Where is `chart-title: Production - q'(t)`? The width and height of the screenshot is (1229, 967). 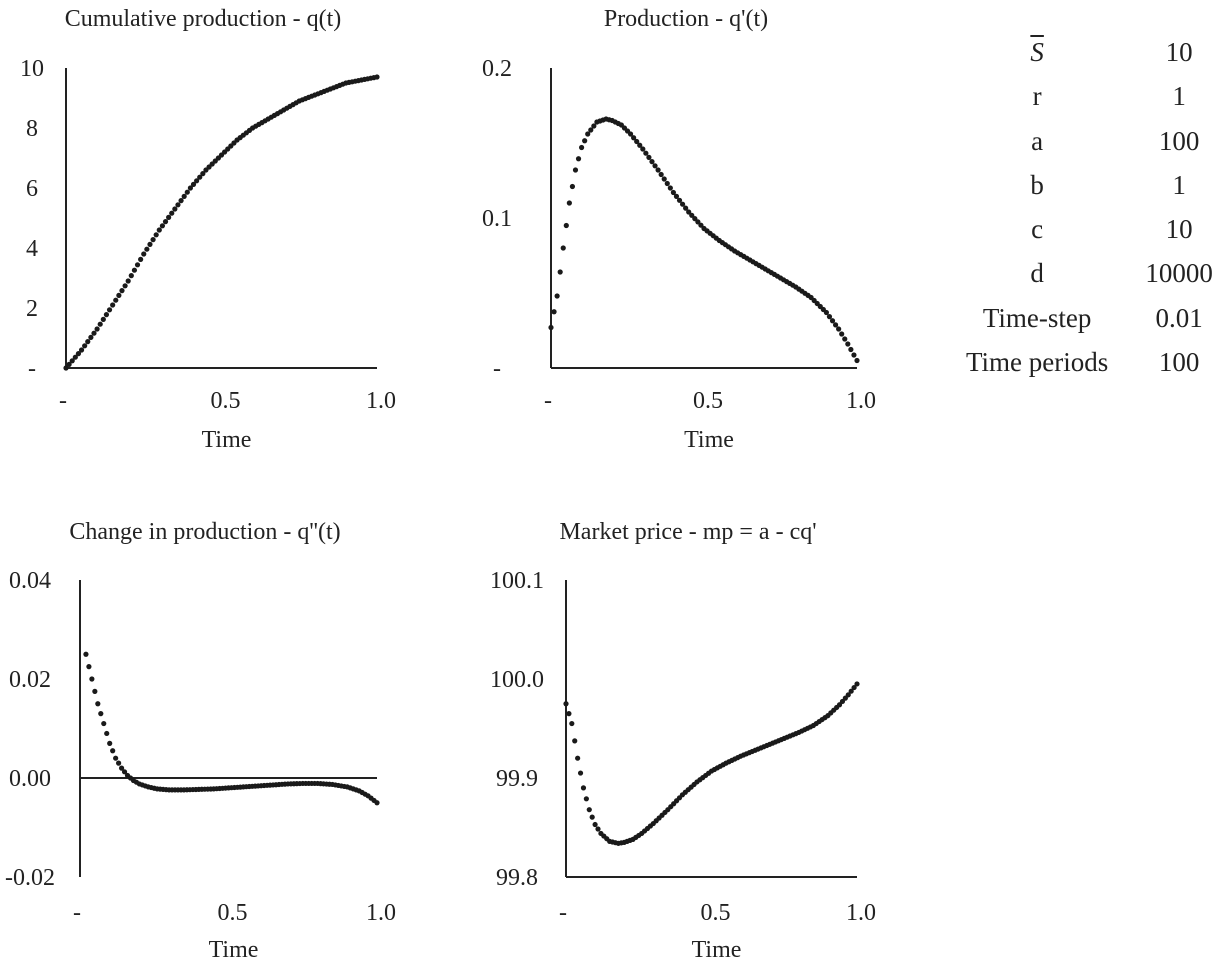 chart-title: Production - q'(t) is located at coordinates (686, 19).